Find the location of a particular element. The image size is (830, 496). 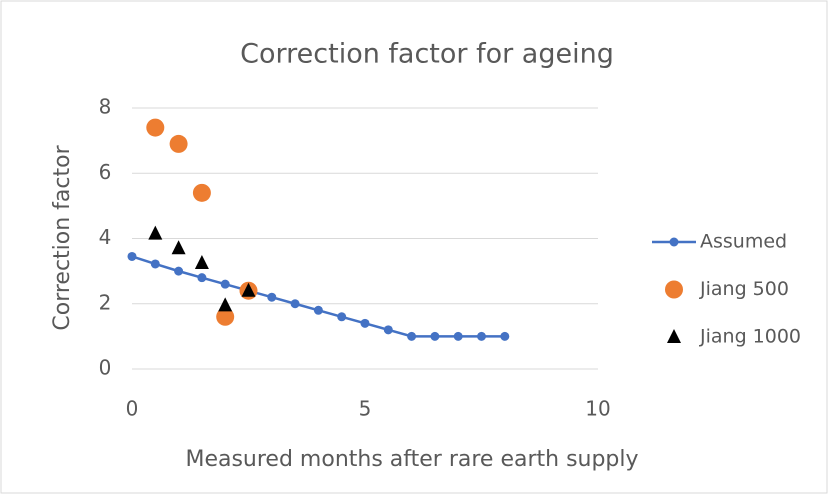

legend-label: Assumed is located at coordinates (743, 242).